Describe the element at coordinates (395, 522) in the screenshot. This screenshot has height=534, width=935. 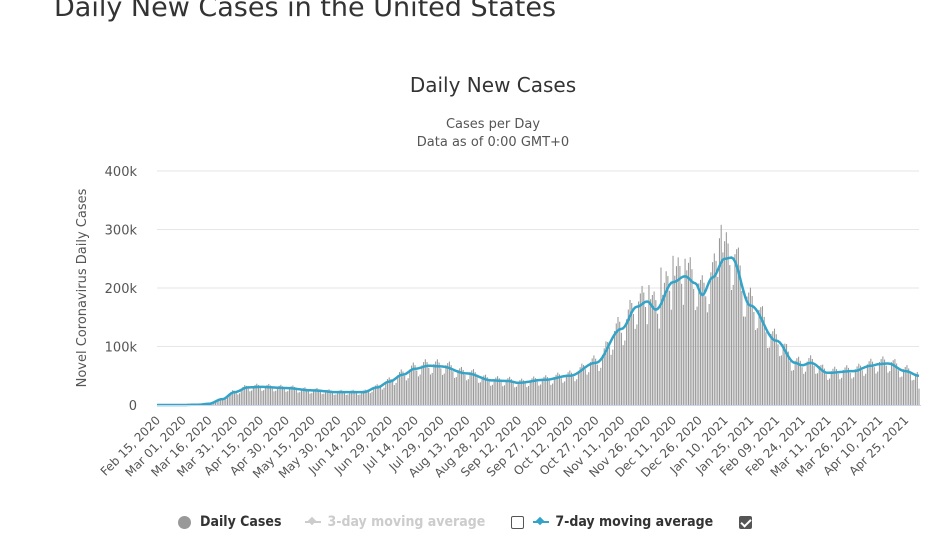
I see `legend-item-3-day-average: 3-day moving average` at that location.